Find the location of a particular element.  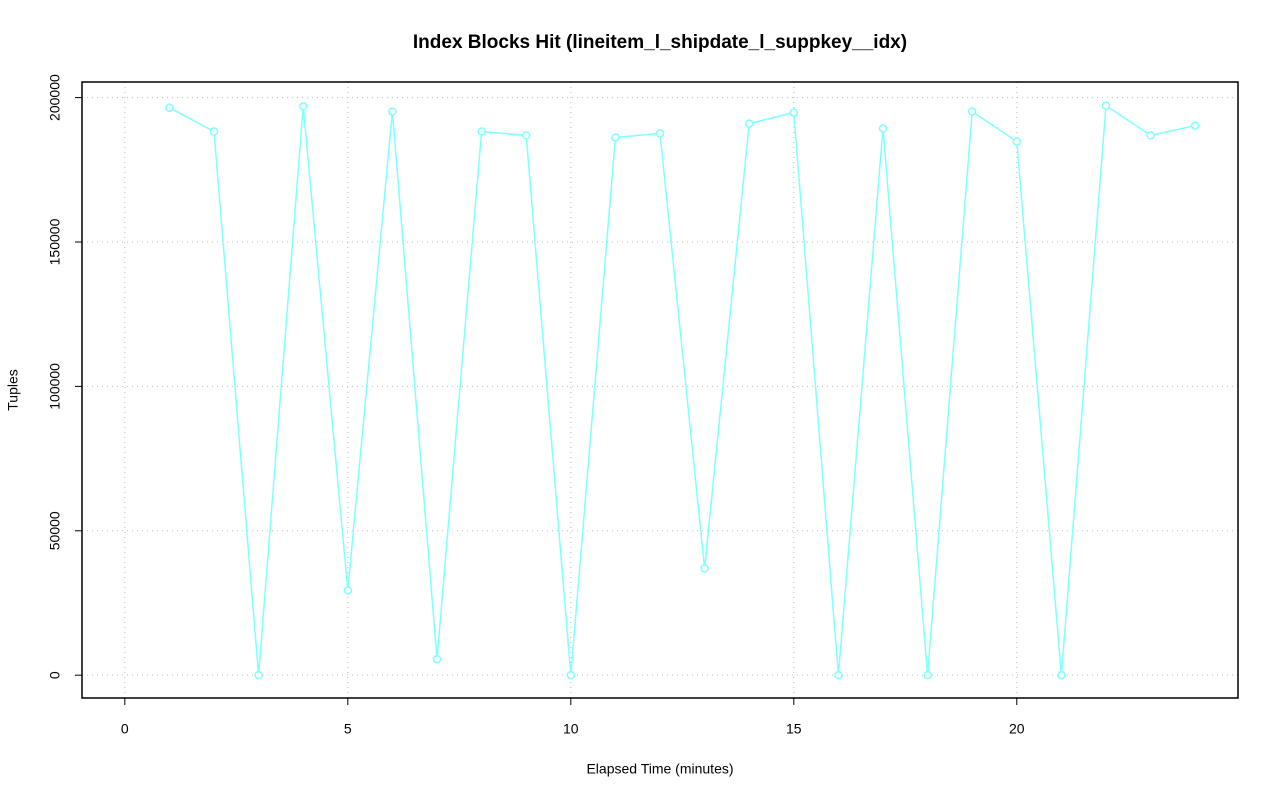

y-axis-label: Tuples is located at coordinates (13, 390).